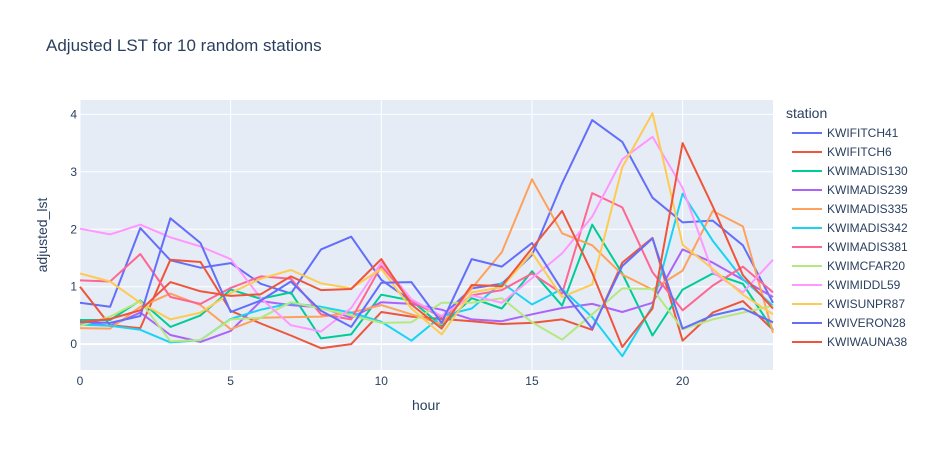  I want to click on x-axis-ticks: 0 5 10 15 20, so click(383, 381).